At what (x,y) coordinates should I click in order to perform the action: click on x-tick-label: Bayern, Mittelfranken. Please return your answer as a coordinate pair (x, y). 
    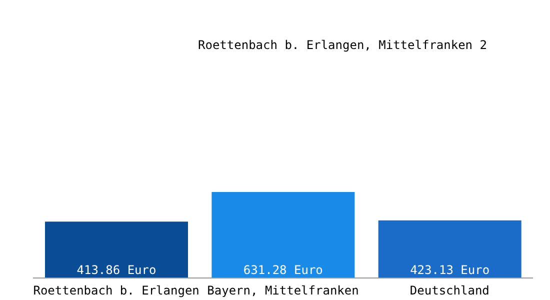
    Looking at the image, I should click on (283, 291).